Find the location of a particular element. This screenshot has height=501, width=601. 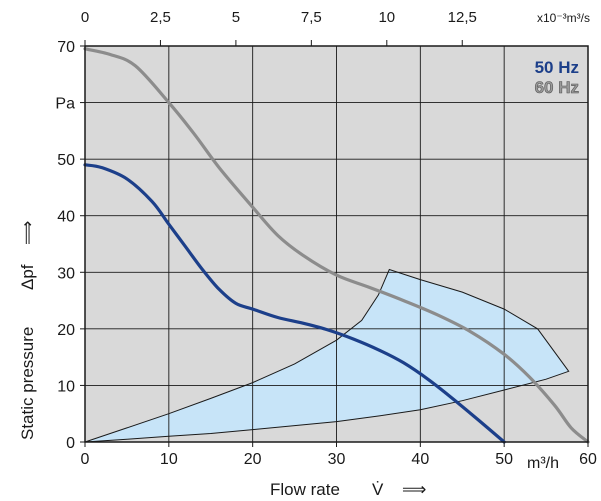

x-tick-label: 30 is located at coordinates (337, 459).